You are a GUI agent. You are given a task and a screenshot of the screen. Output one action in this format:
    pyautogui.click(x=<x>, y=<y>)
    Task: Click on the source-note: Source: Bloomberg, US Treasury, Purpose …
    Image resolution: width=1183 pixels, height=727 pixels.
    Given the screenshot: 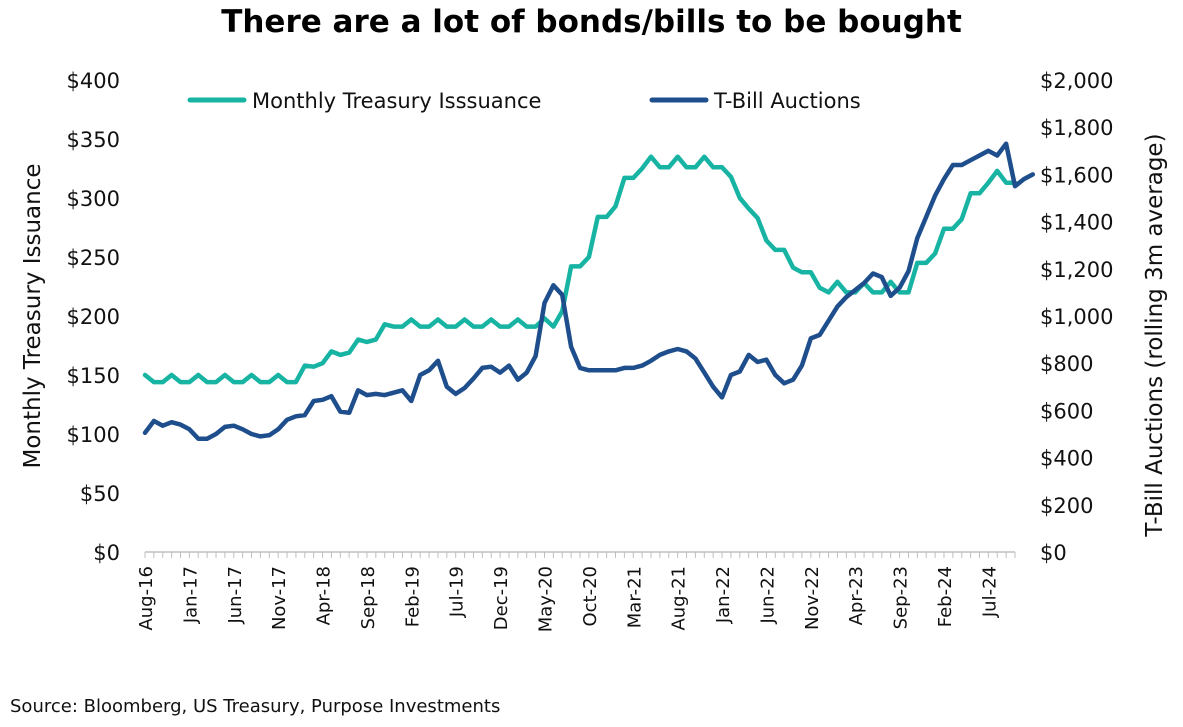 What is the action you would take?
    pyautogui.click(x=255, y=706)
    